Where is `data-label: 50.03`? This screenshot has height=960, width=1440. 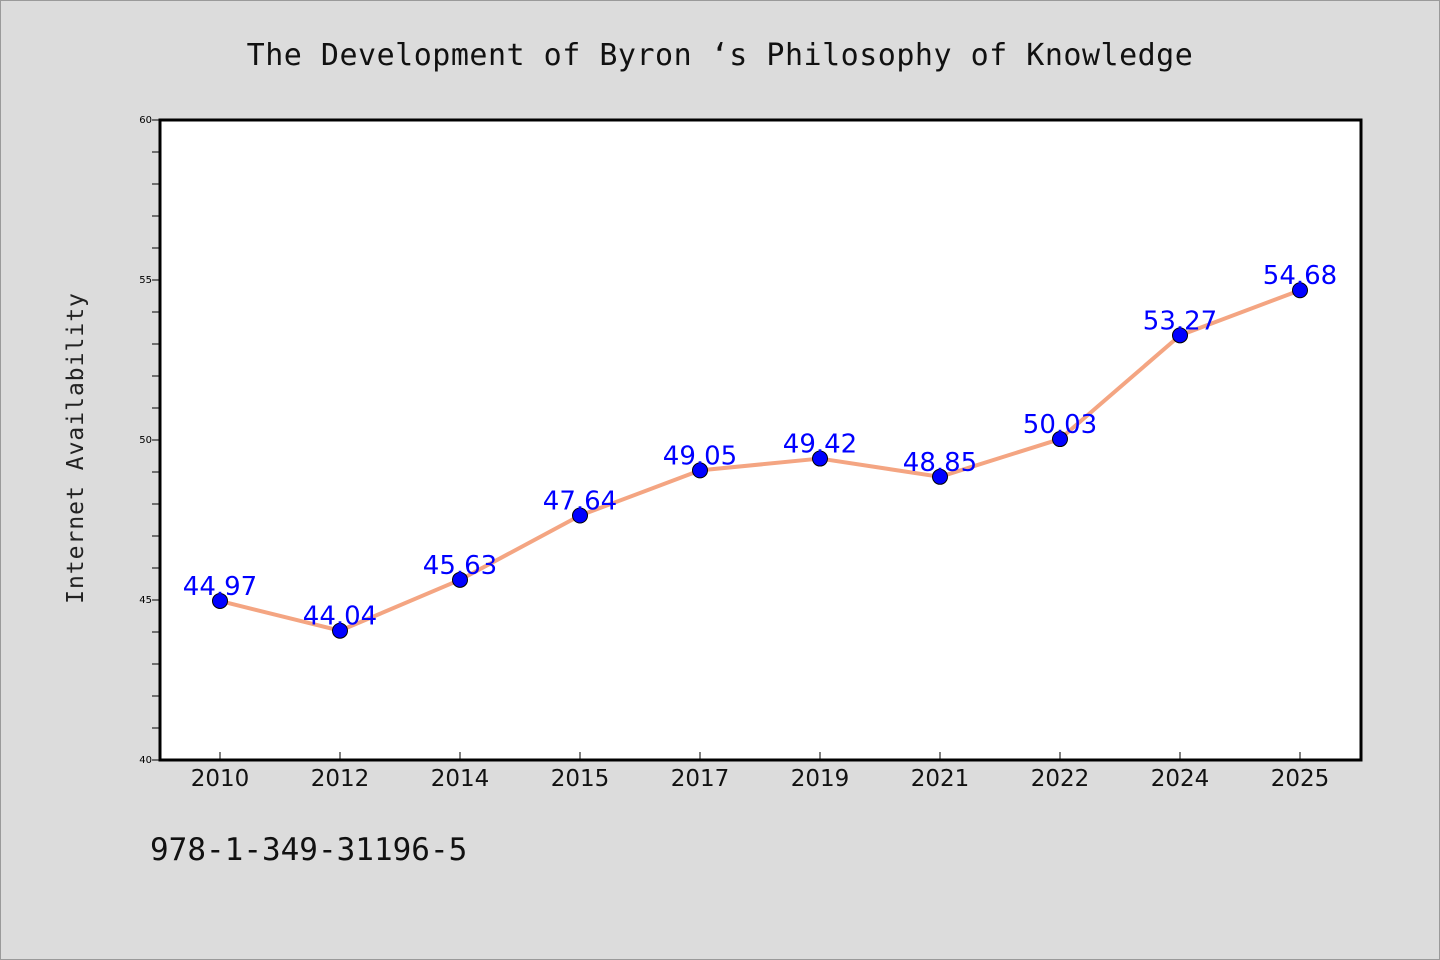
data-label: 50.03 is located at coordinates (1060, 425).